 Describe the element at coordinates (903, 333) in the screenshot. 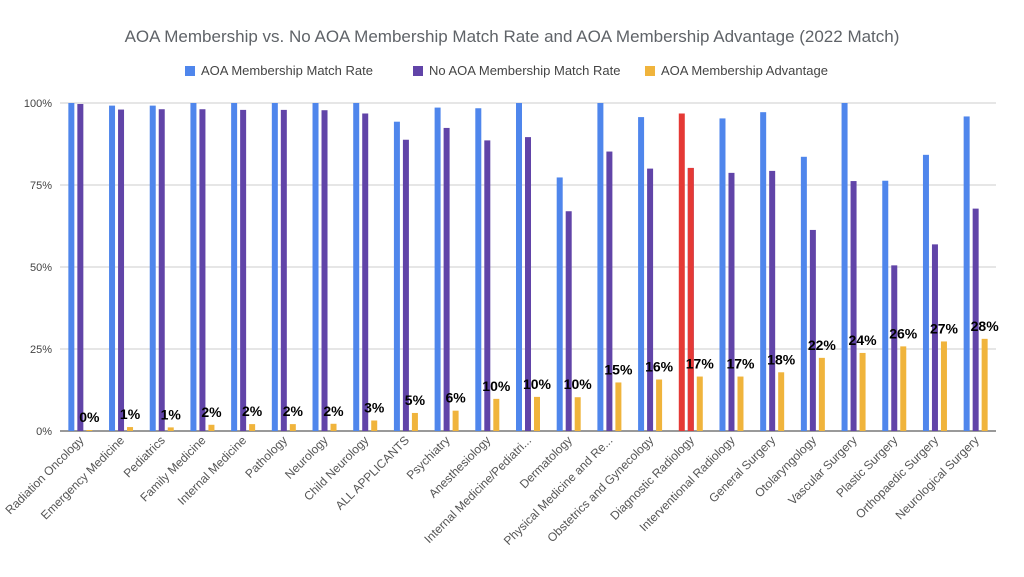

I see `data-label: 26%` at that location.